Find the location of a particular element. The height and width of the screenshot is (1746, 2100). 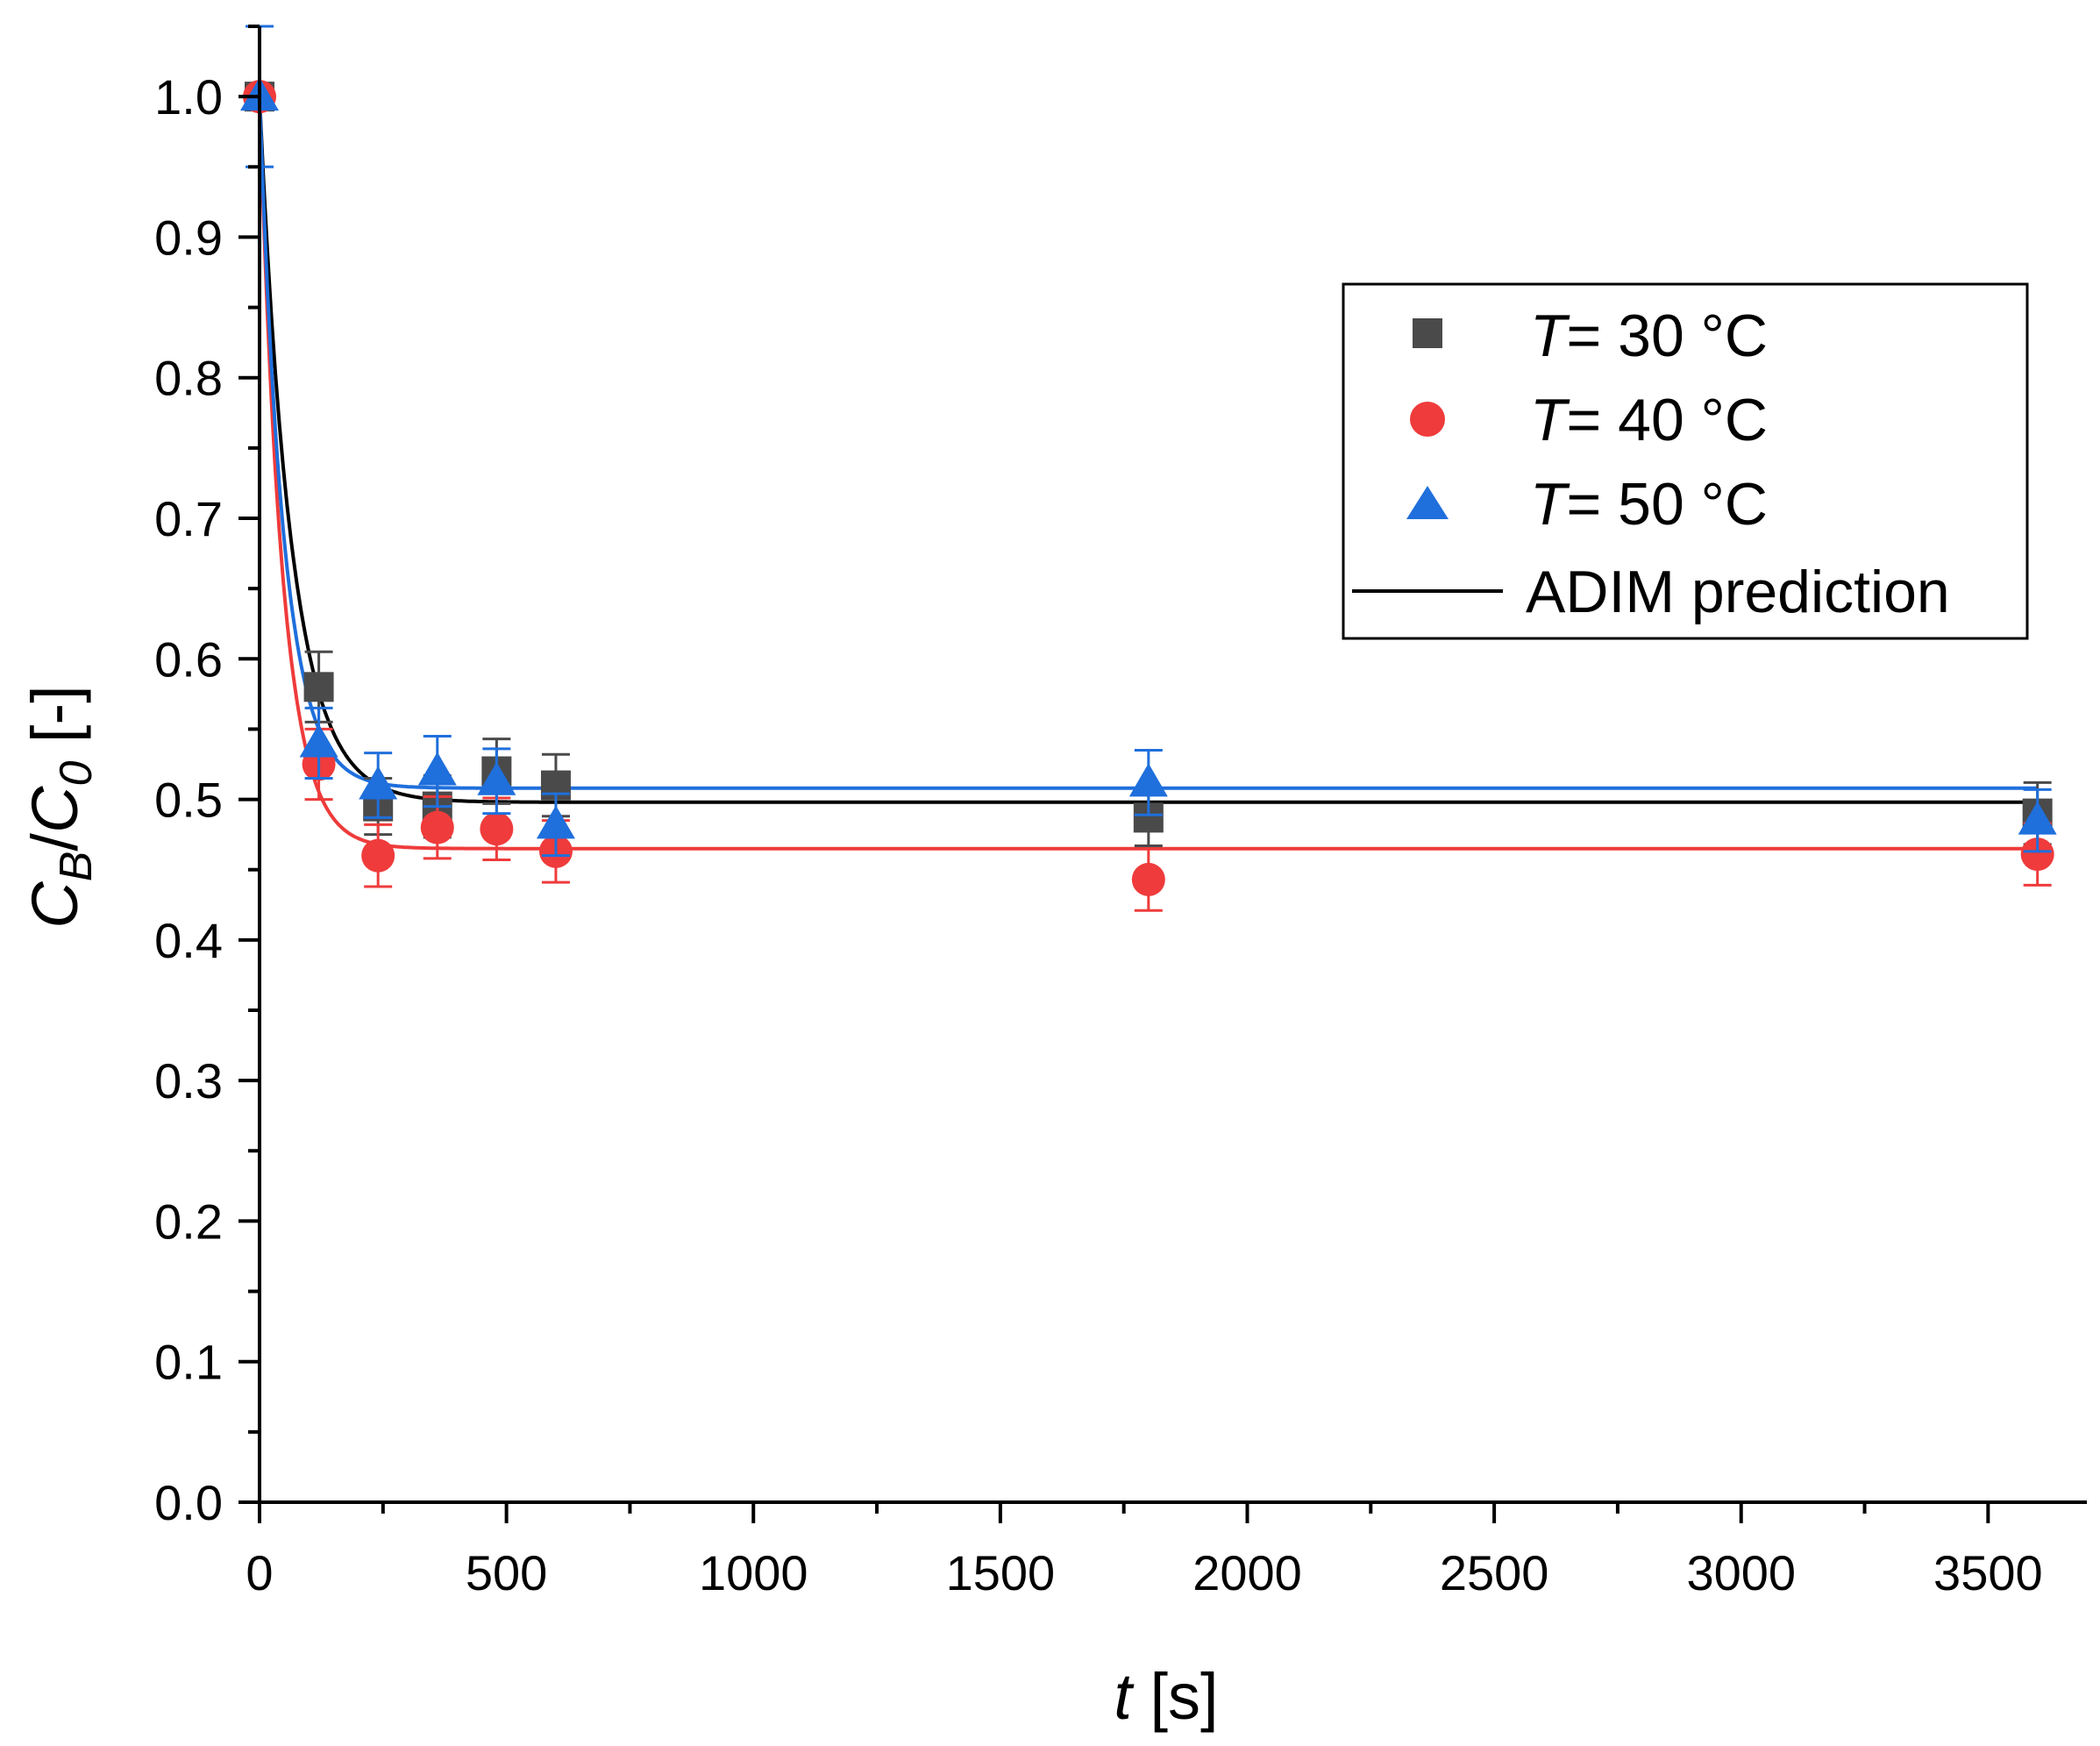

legend-marker-30c is located at coordinates (1427, 333).